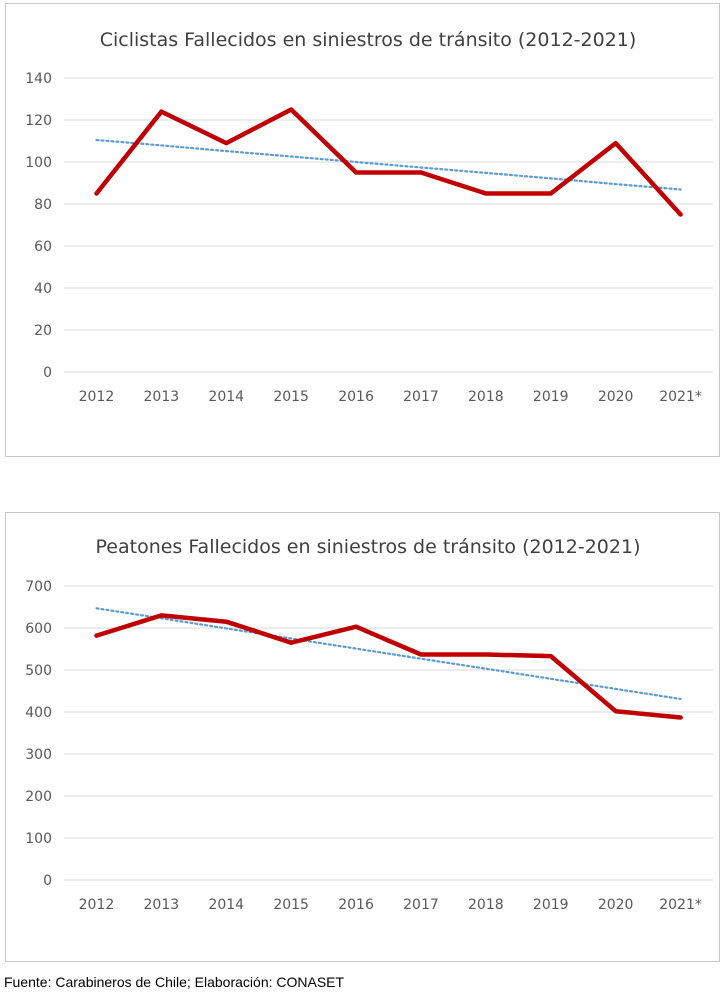 This screenshot has height=1002, width=724. Describe the element at coordinates (38, 79) in the screenshot. I see `y-tick-label: 140` at that location.